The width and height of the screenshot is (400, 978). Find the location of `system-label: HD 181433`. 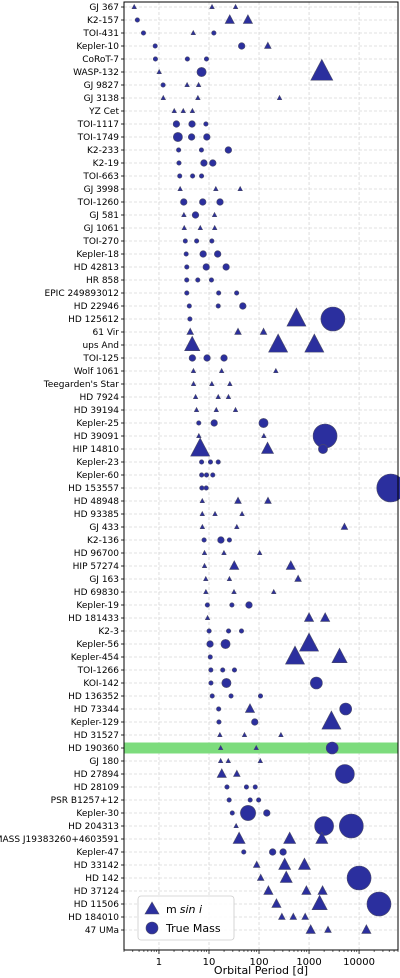

system-label: HD 181433 is located at coordinates (93, 619).